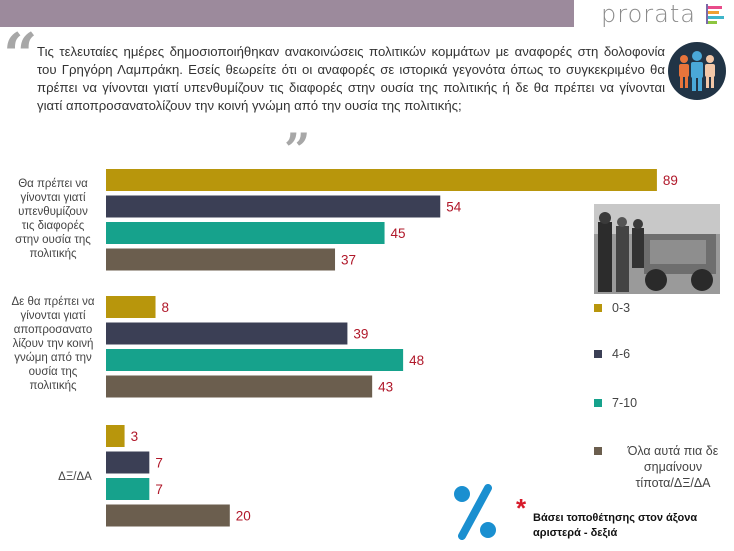 Image resolution: width=734 pixels, height=551 pixels. What do you see at coordinates (381, 180) in the screenshot?
I see `bar-s0-c0` at bounding box center [381, 180].